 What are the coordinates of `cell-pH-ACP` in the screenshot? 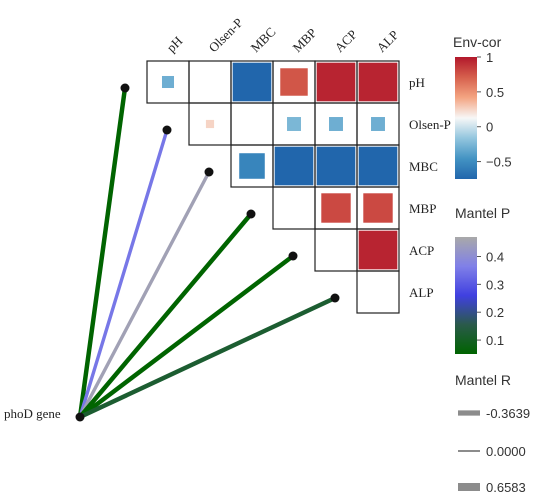 It's located at (336, 82).